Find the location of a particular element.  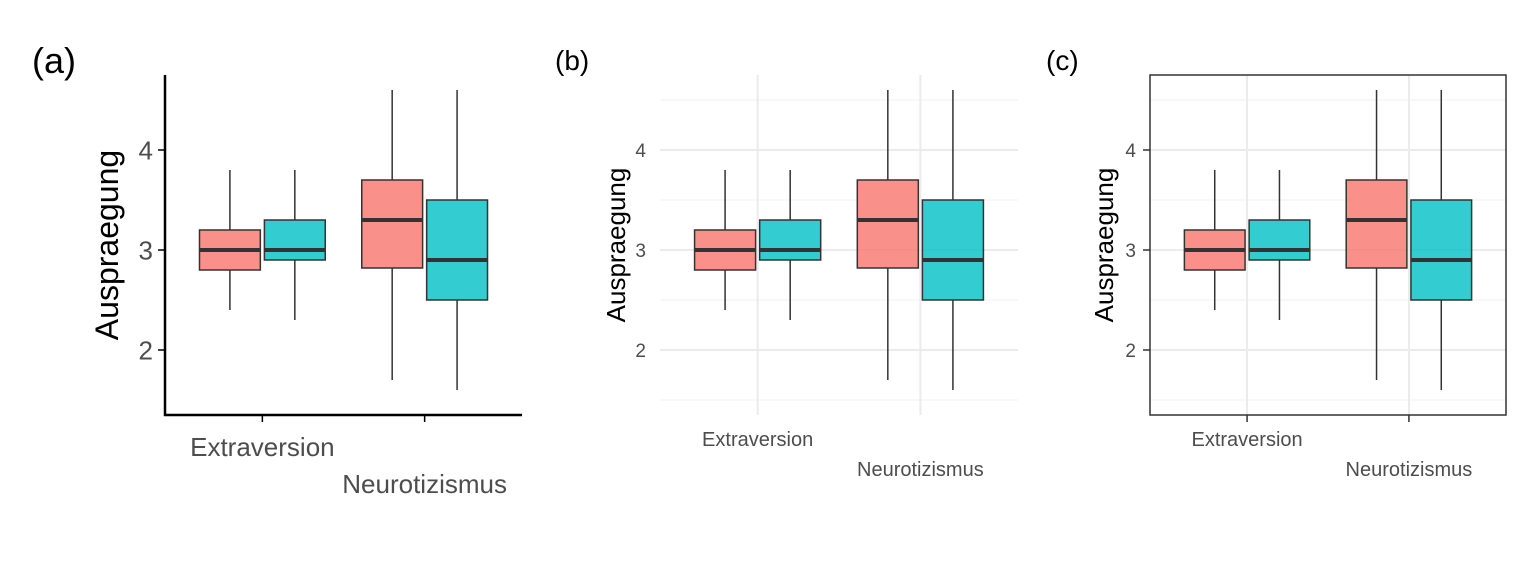

grid is located at coordinates (839, 245).